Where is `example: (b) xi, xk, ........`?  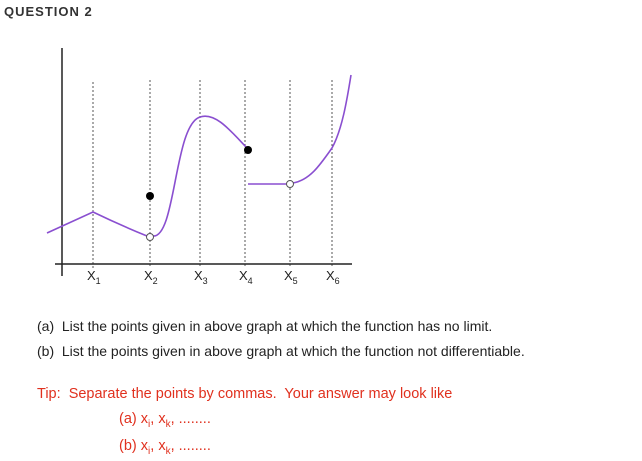 example: (b) xi, xk, ........ is located at coordinates (165, 447).